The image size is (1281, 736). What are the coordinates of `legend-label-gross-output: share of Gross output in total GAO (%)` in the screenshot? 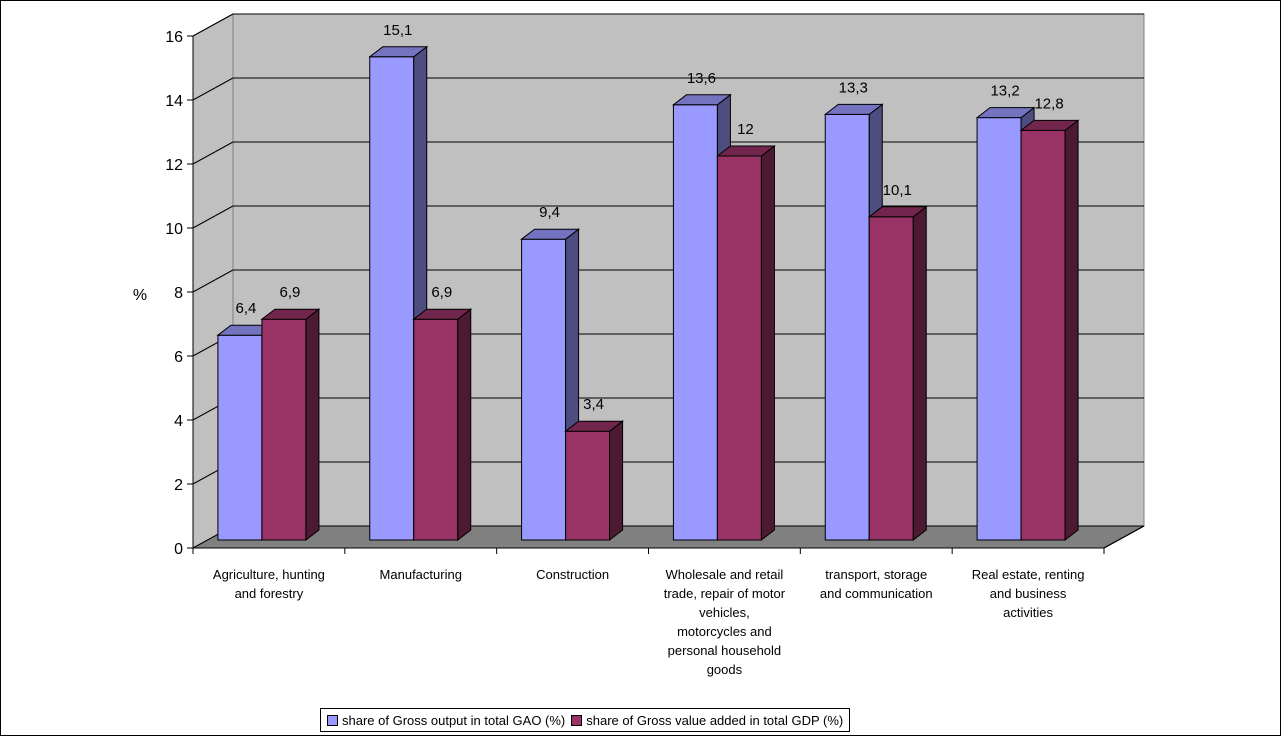 It's located at (454, 720).